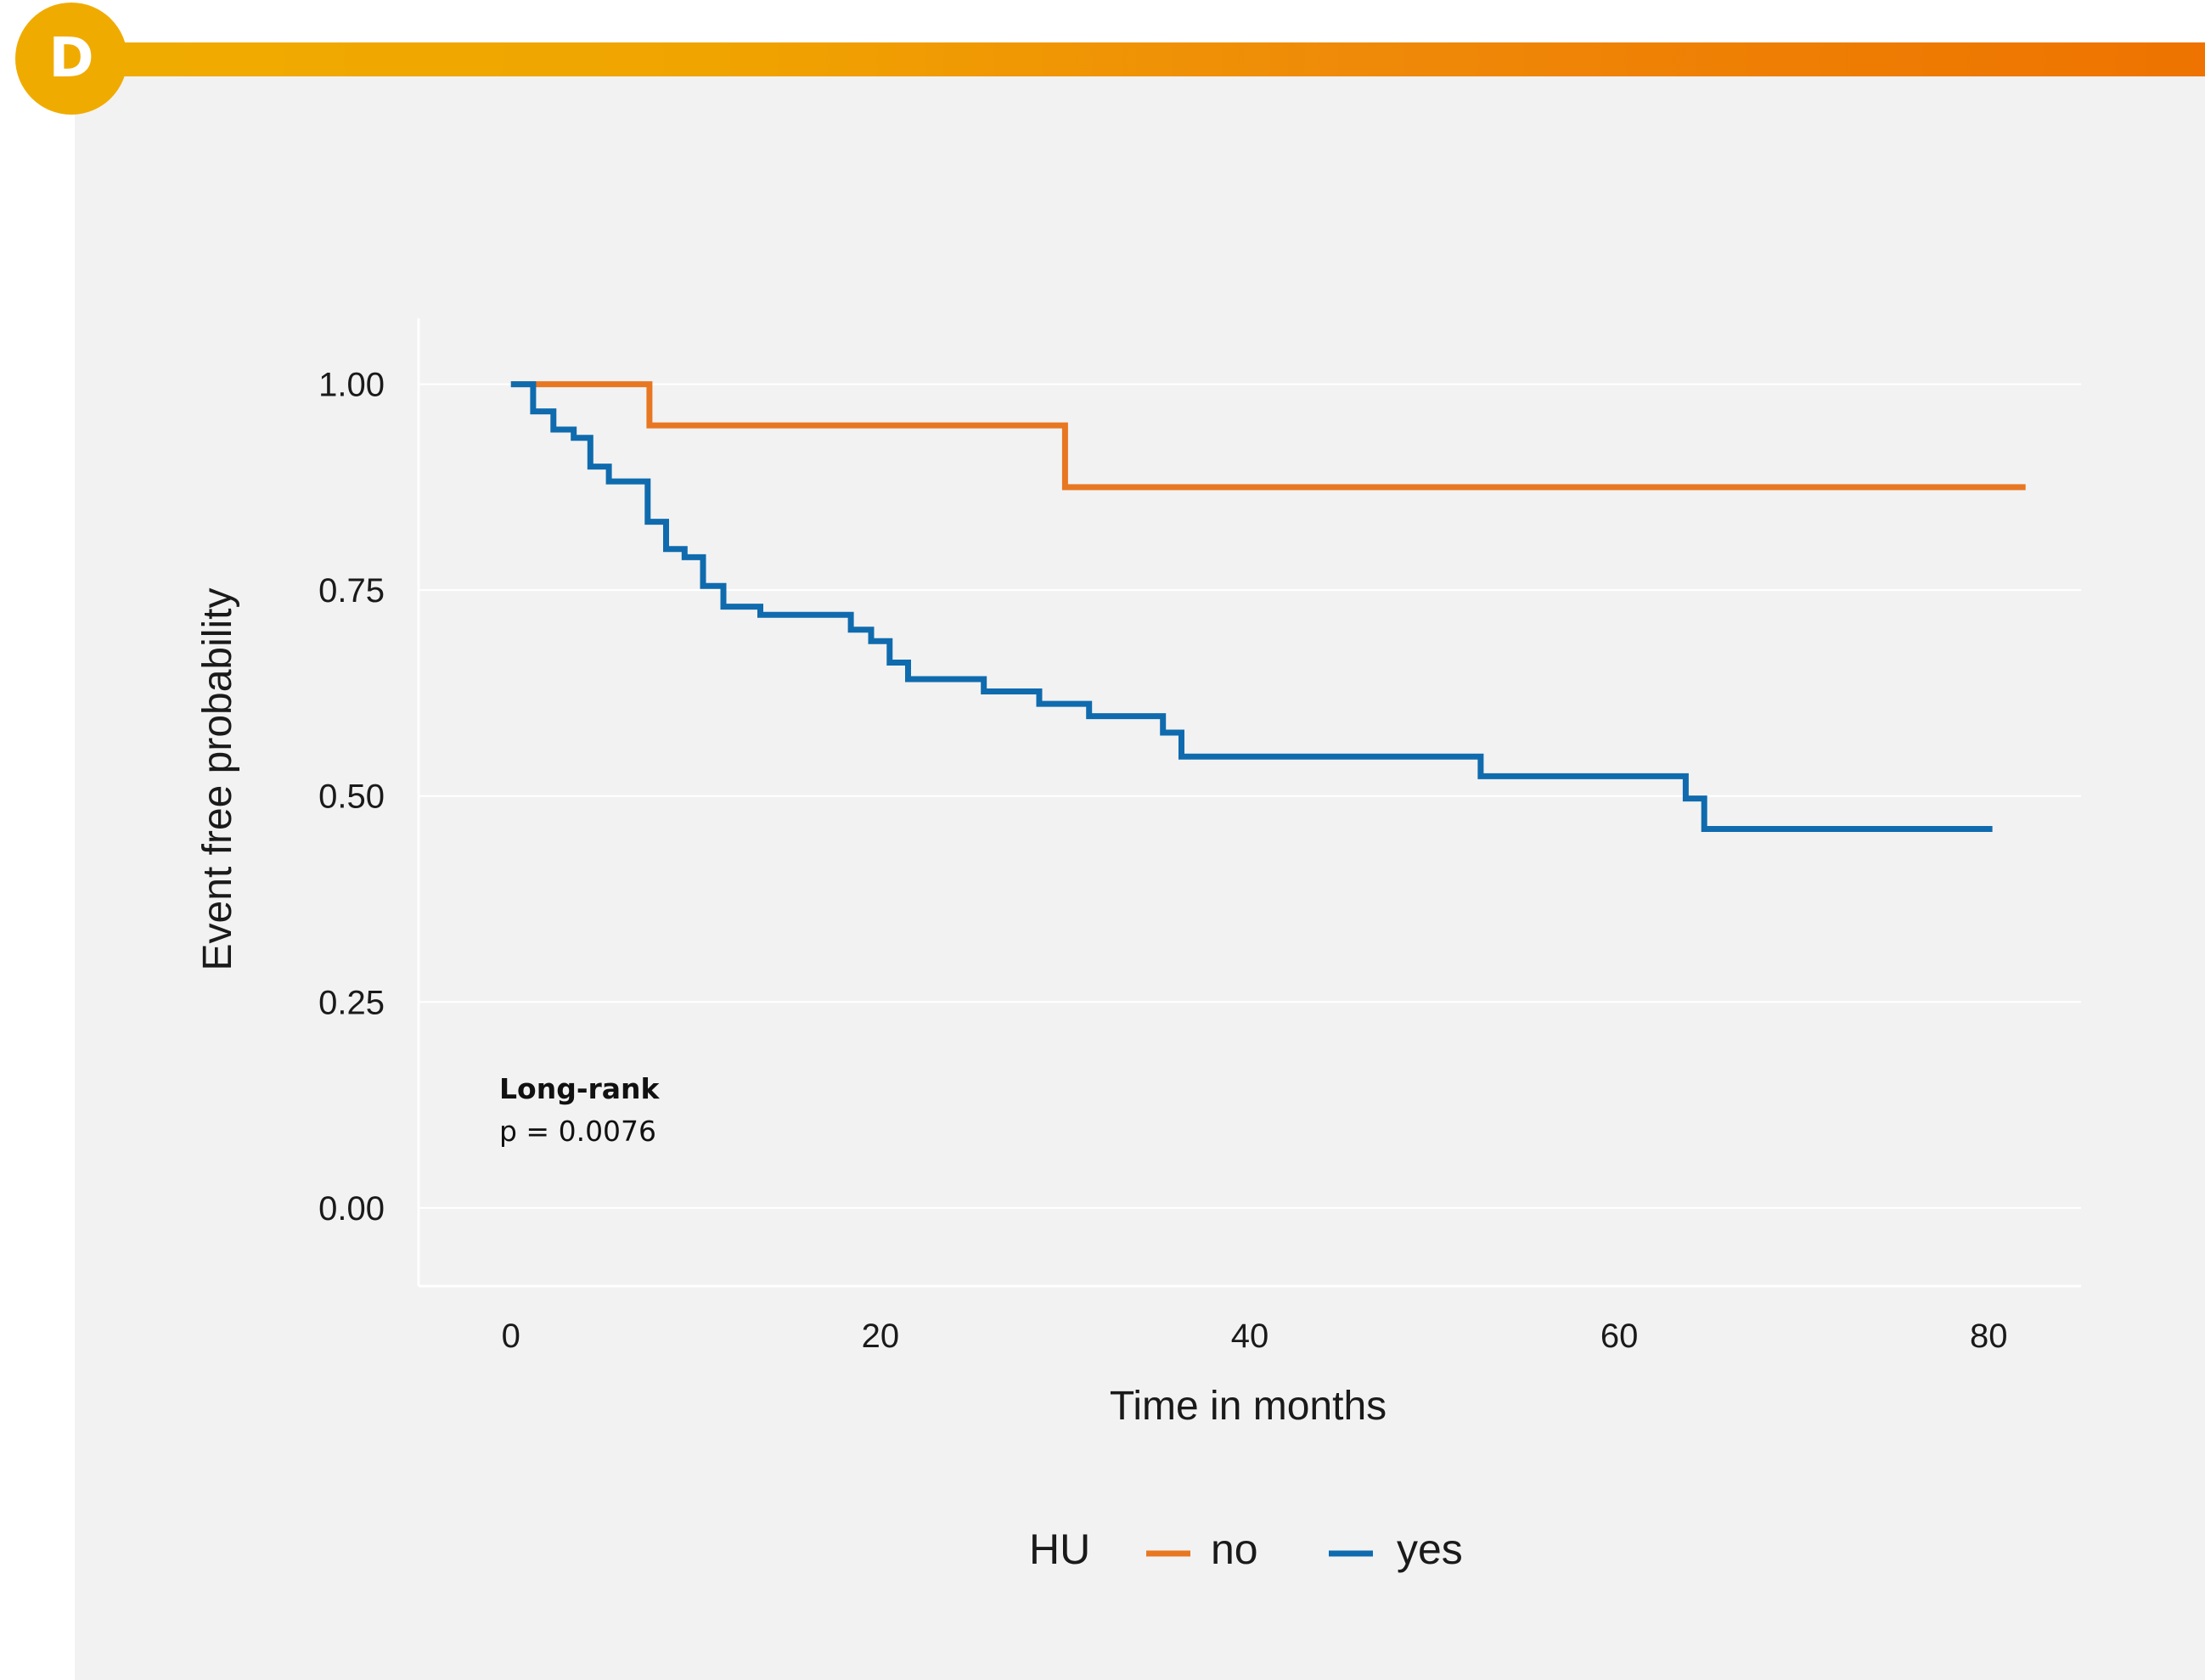 This screenshot has width=2205, height=1680. What do you see at coordinates (1268, 436) in the screenshot?
I see `series-line-no` at bounding box center [1268, 436].